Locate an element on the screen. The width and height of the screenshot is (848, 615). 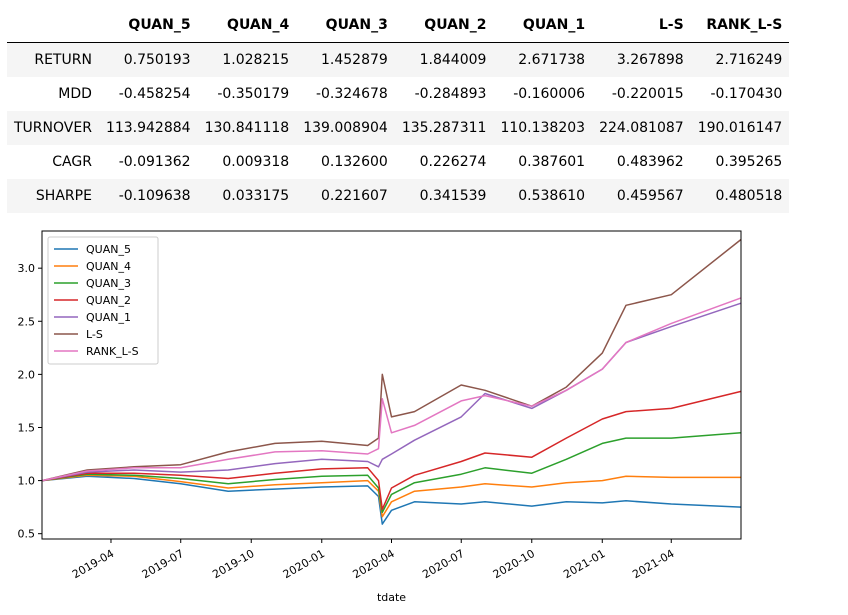
legend-label: RANK_L-S is located at coordinates (112, 351).